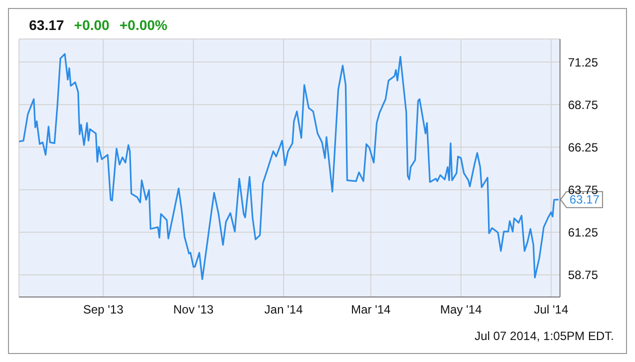 The width and height of the screenshot is (635, 362). Describe the element at coordinates (284, 309) in the screenshot. I see `x-tick-label: Jan '14` at that location.